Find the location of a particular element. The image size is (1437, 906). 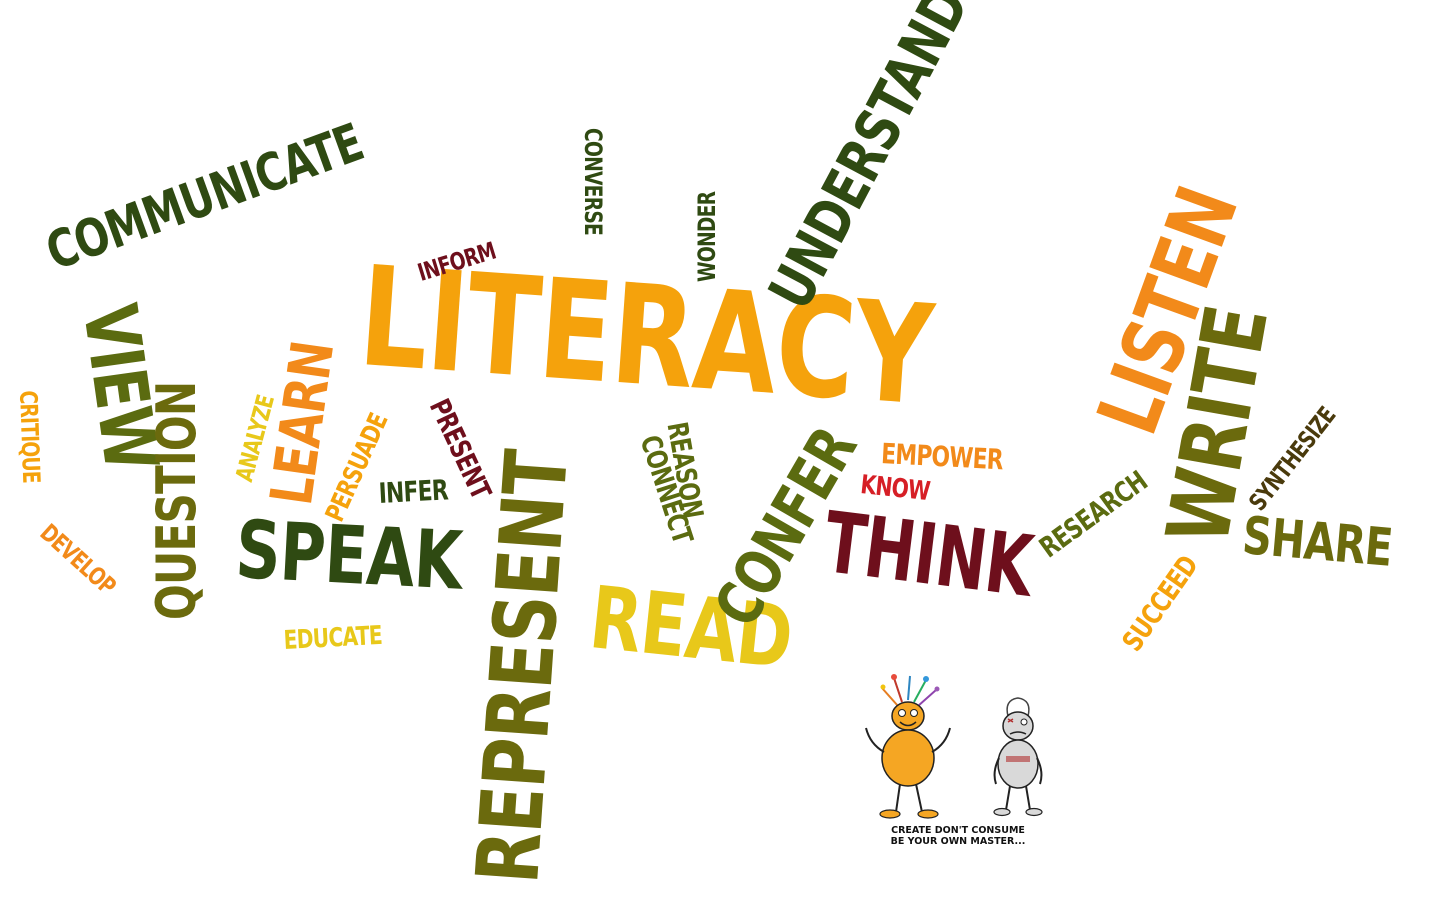

word-speak: SPEAK is located at coordinates (349, 555).